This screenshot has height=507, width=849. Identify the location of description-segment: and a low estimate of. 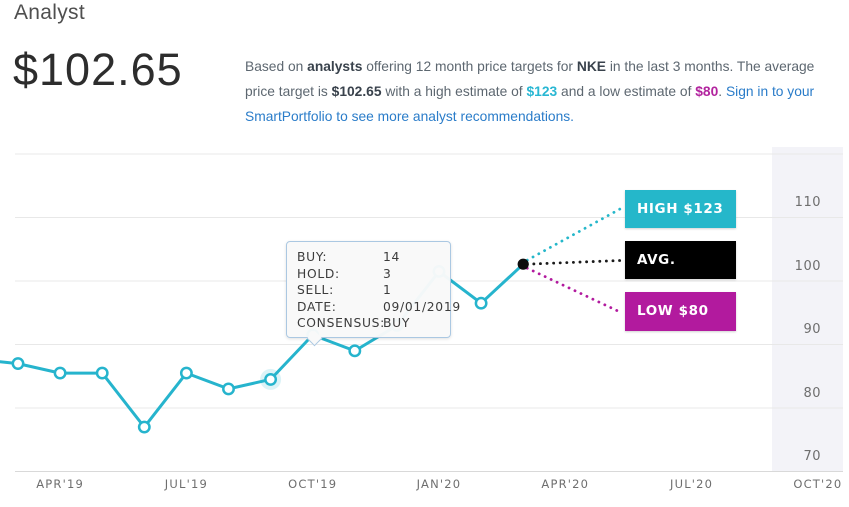
(626, 91).